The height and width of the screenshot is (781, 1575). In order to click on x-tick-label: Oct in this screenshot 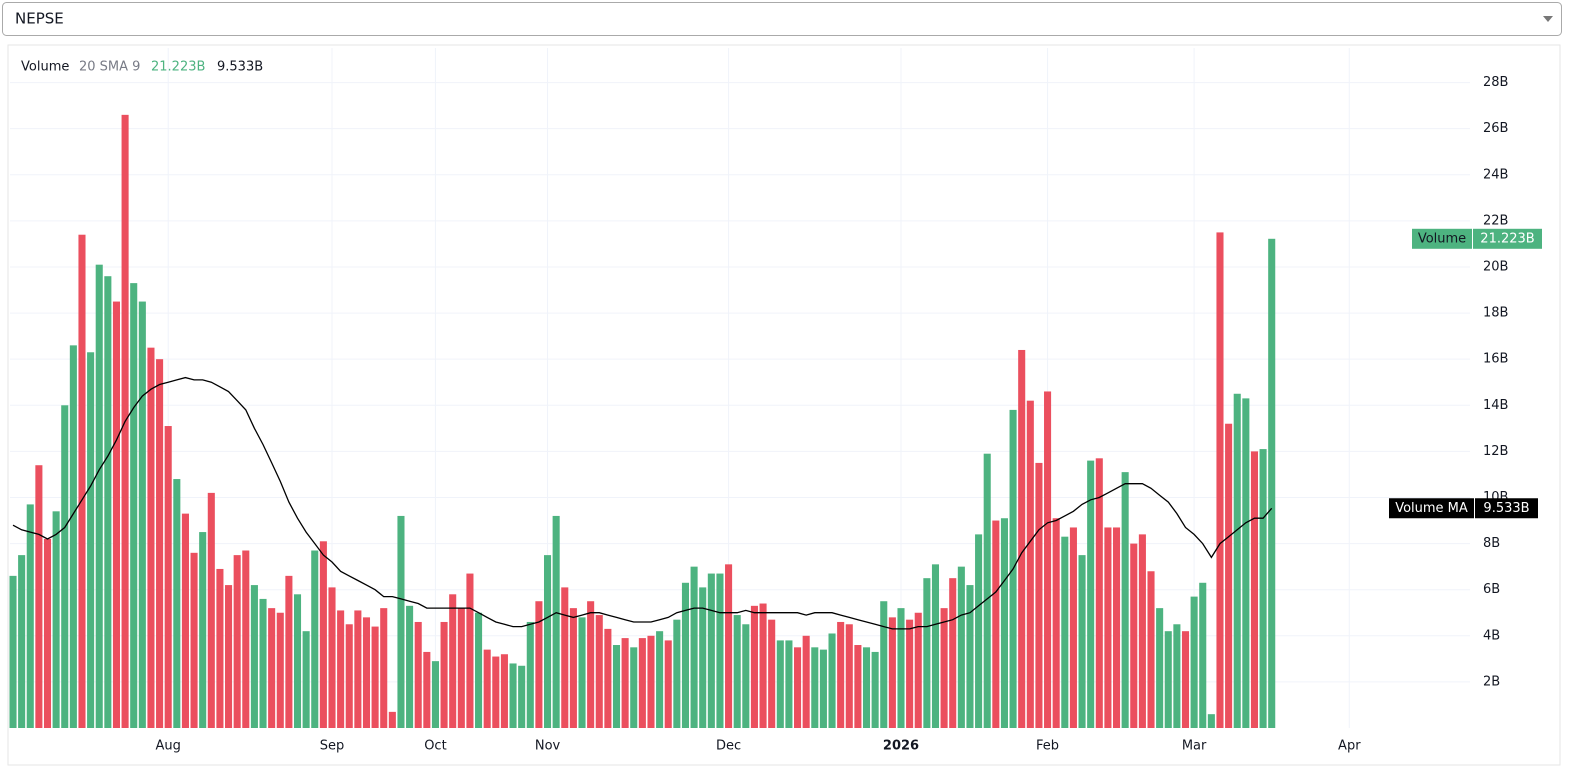, I will do `click(435, 746)`.